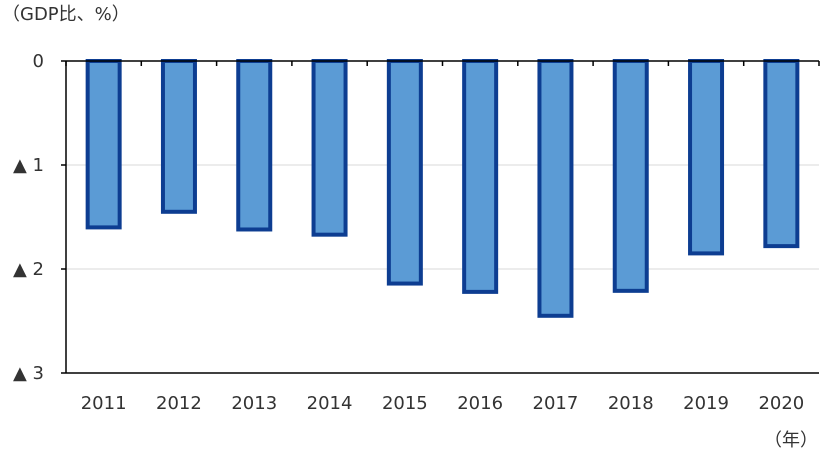 The image size is (826, 453). What do you see at coordinates (781, 403) in the screenshot?
I see `x-tick-label: 2020` at bounding box center [781, 403].